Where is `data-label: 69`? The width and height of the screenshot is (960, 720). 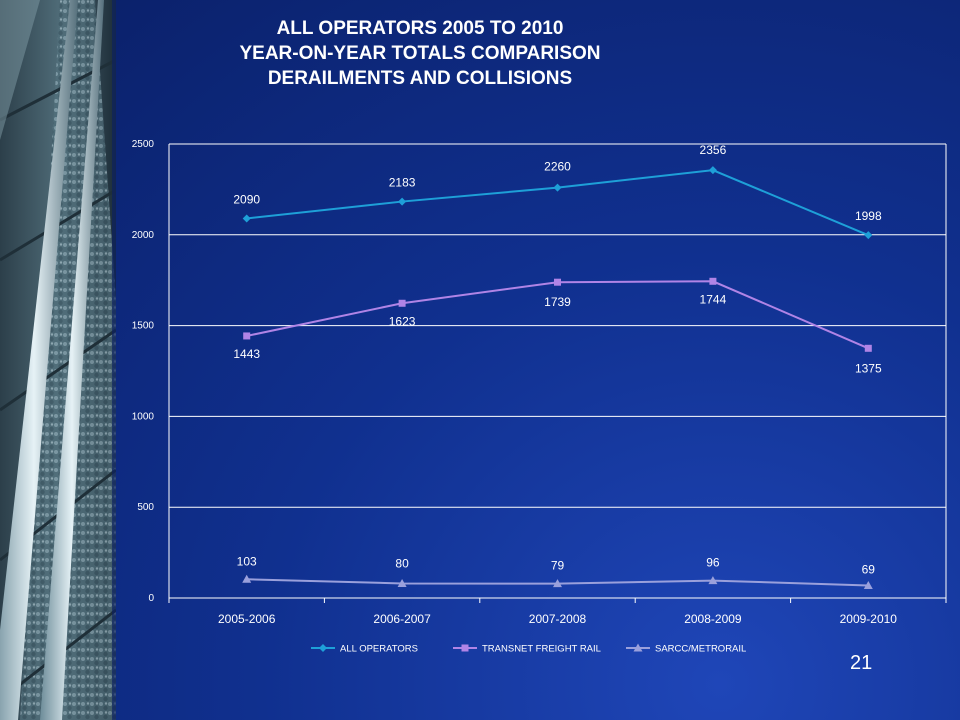
data-label: 69 is located at coordinates (869, 569).